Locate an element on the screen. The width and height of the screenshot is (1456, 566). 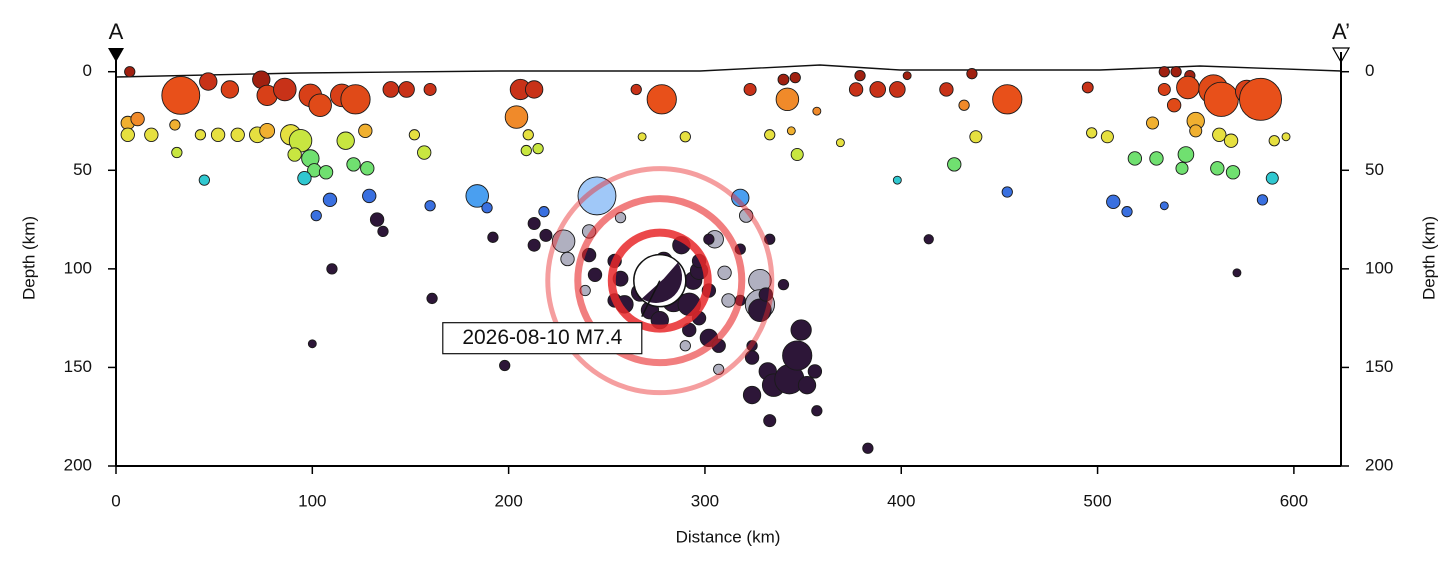
y-tick-label: 100 is located at coordinates (1379, 267).